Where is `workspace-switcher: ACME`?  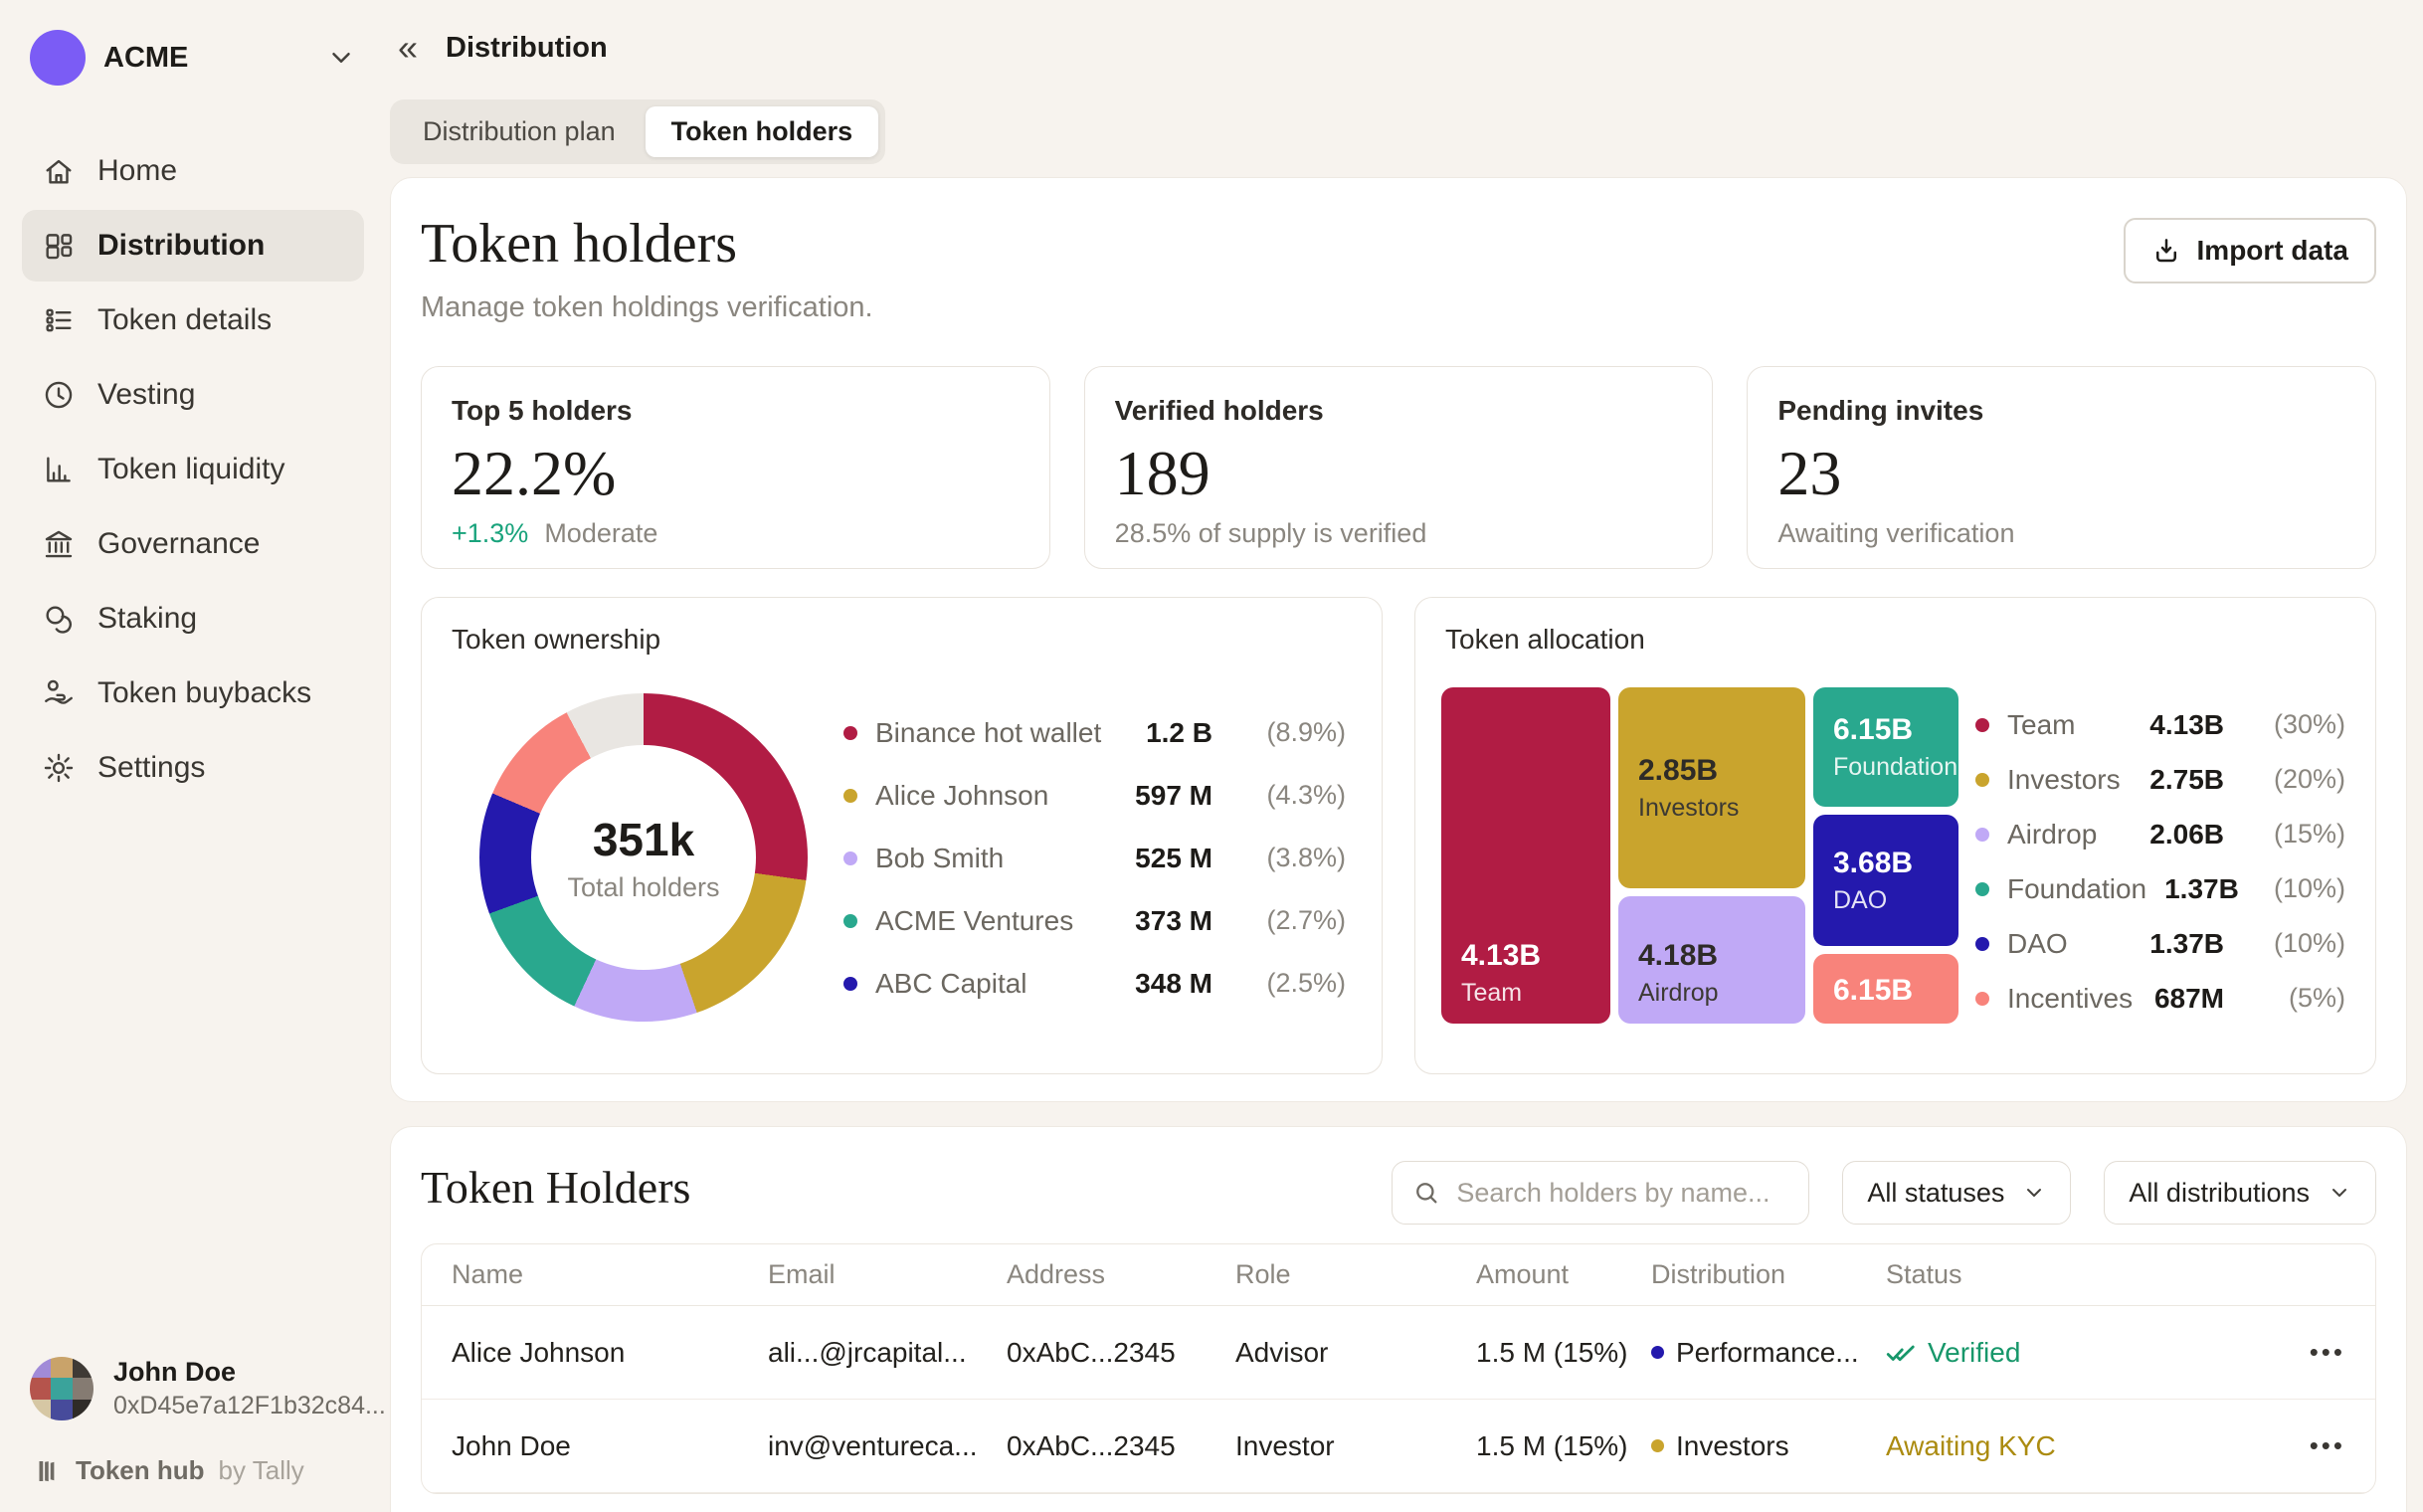 workspace-switcher: ACME is located at coordinates (193, 58).